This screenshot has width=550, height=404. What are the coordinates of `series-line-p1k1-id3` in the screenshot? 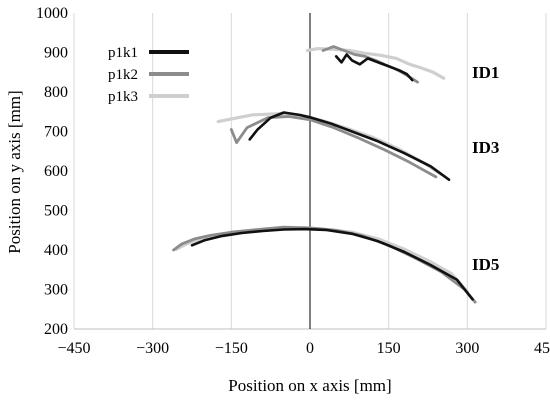 It's located at (349, 146).